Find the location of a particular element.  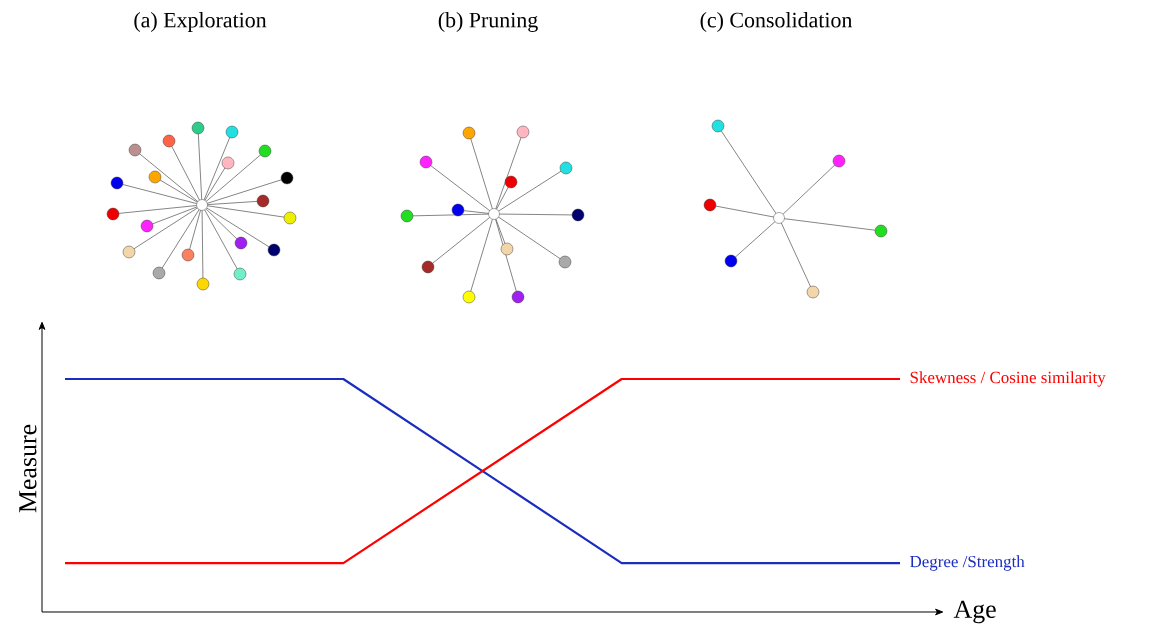

text: (b) Pruning is located at coordinates (488, 22).